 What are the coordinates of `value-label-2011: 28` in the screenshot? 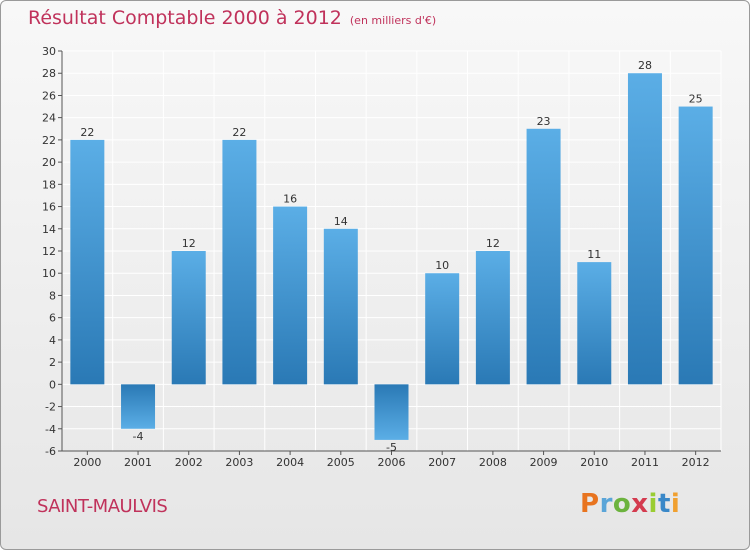 It's located at (645, 65).